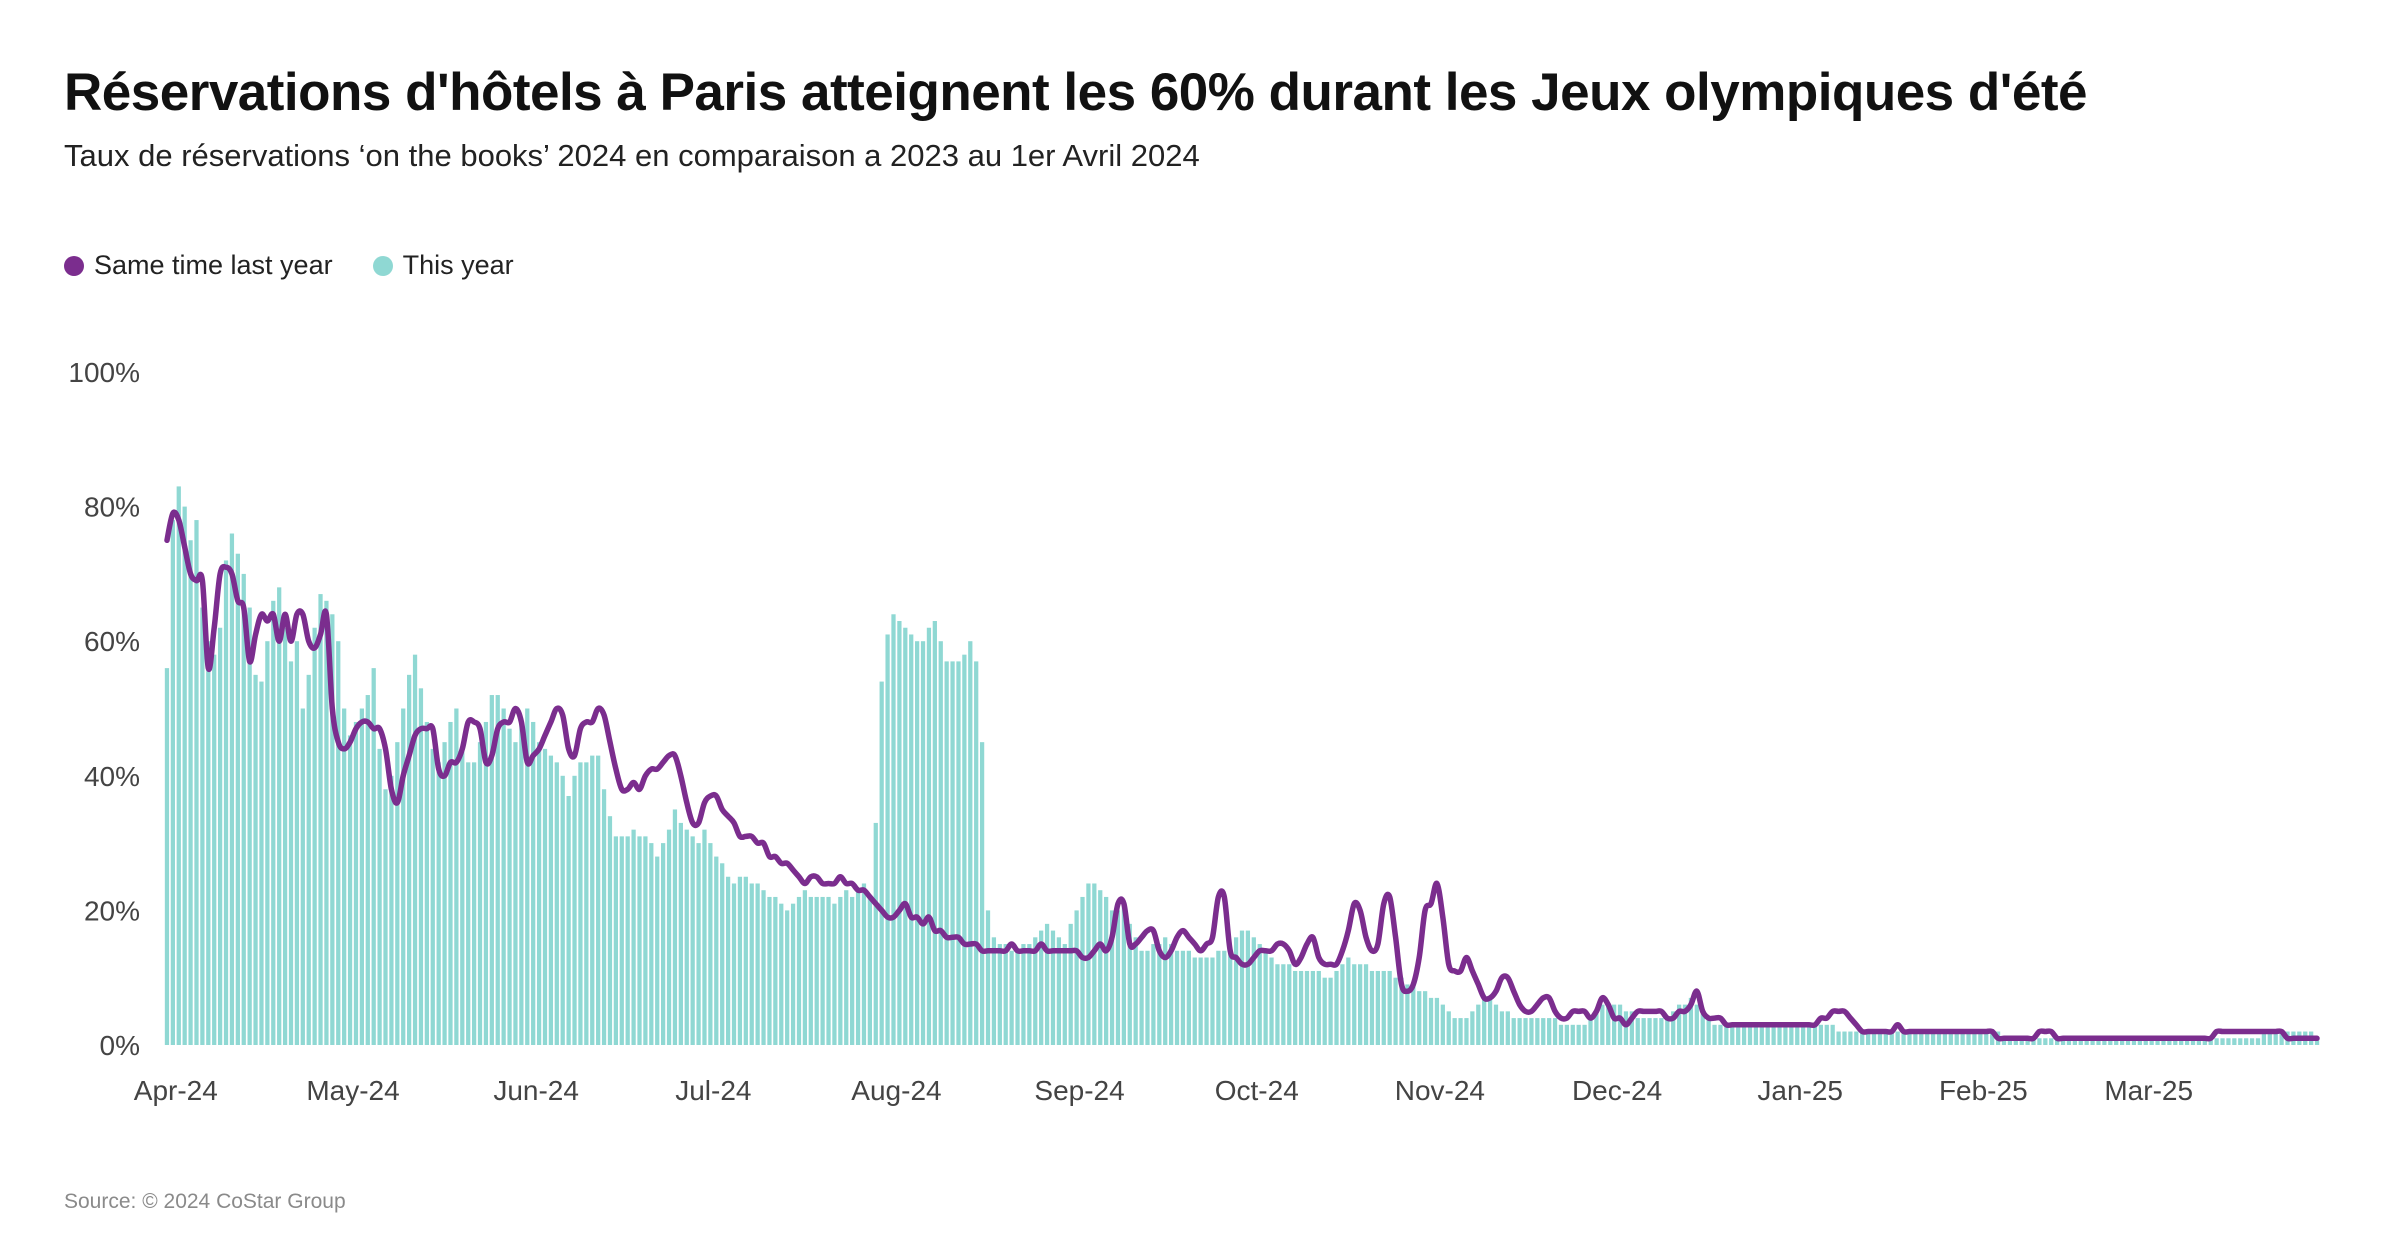  I want to click on y-tick-label: 100%, so click(104, 372).